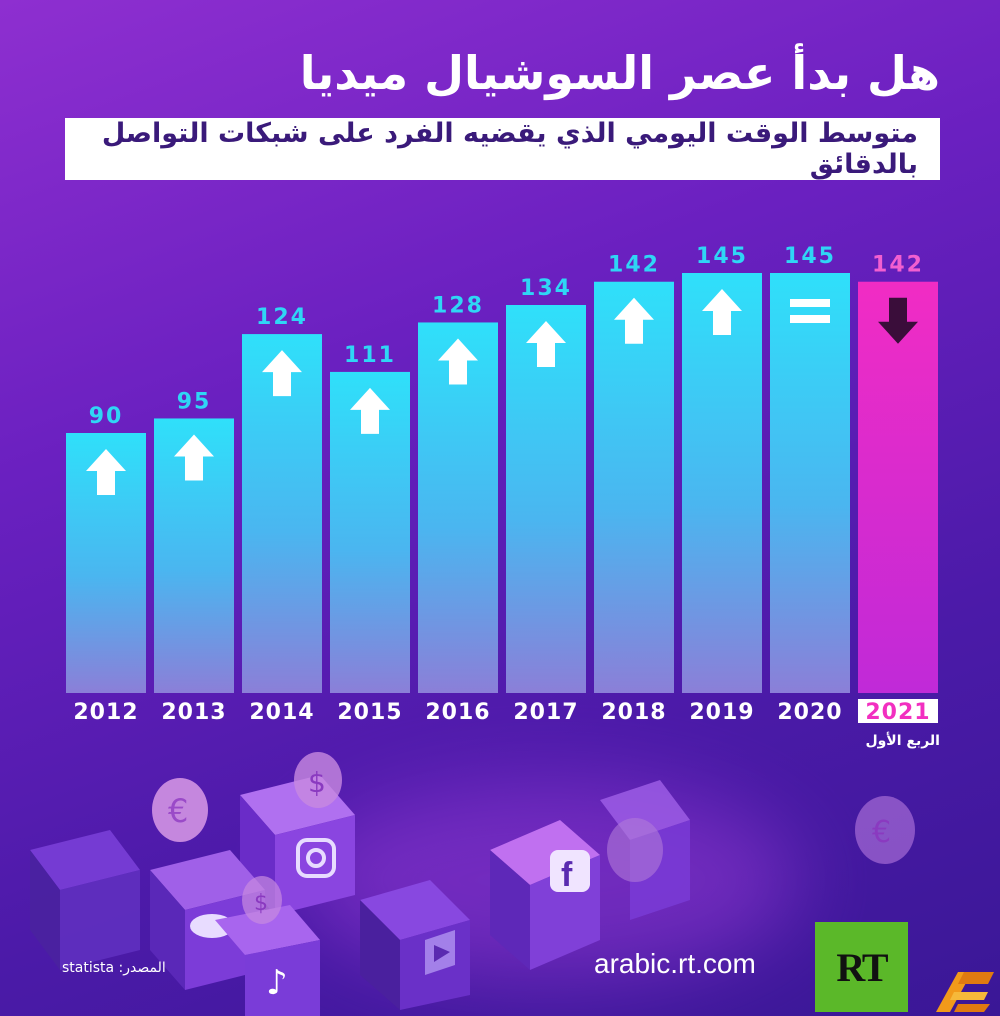  I want to click on tick-label: 2014, so click(281, 712).